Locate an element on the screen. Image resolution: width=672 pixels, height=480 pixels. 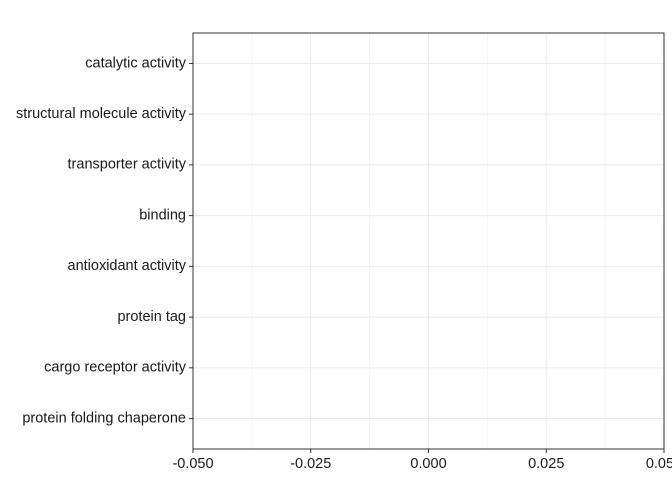
y-tick-label: antioxidant activity is located at coordinates (127, 266).